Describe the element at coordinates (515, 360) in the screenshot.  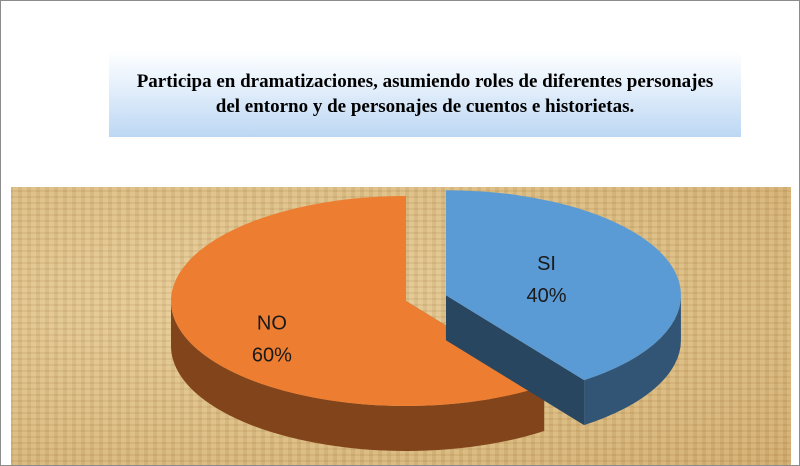
I see `slice-cut-face` at that location.